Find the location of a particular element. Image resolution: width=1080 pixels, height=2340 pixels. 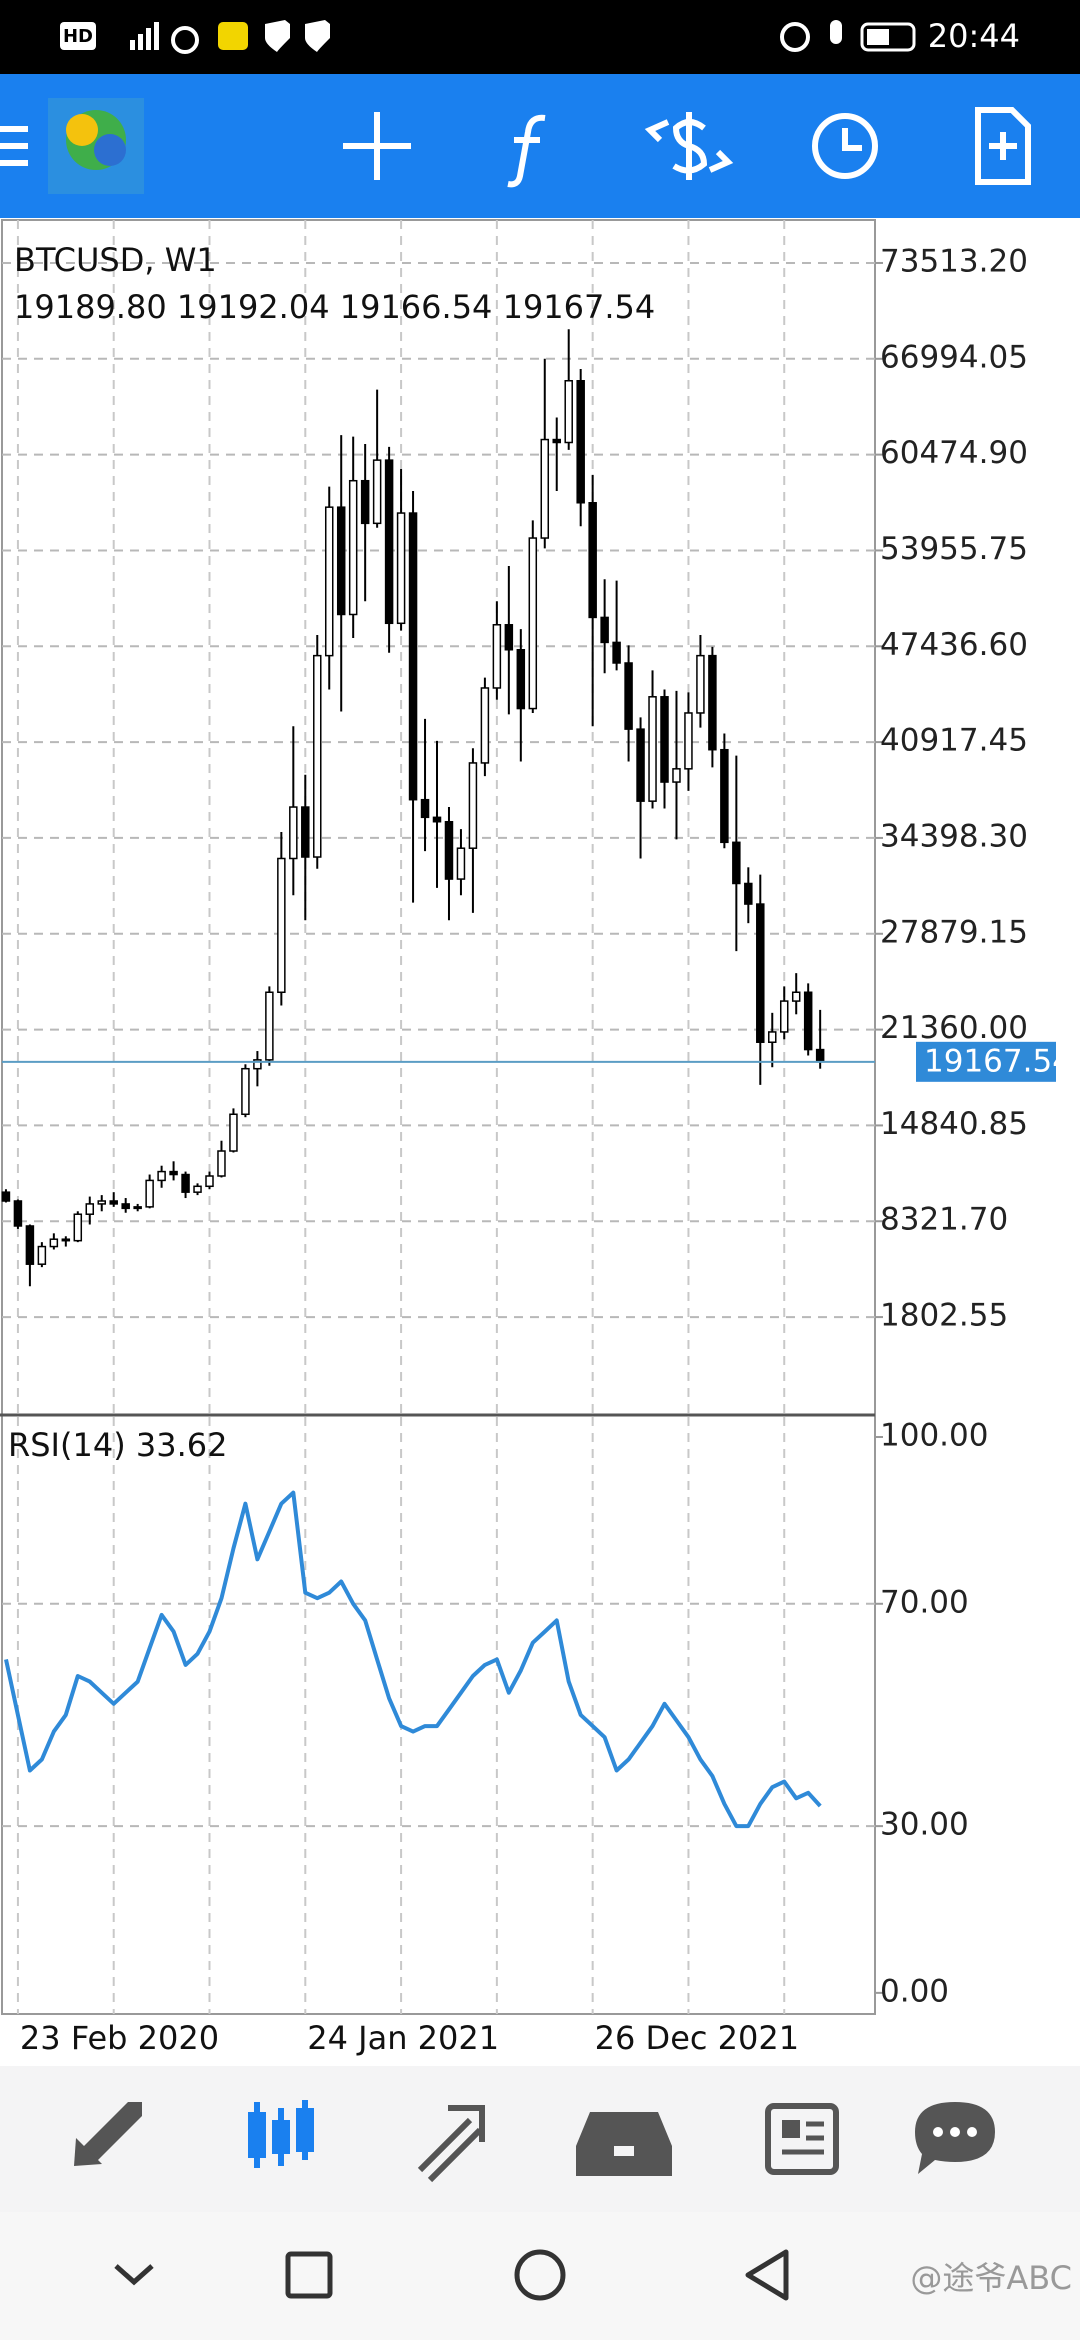

x-tick-label: 26 Dec 2021 is located at coordinates (697, 2038).